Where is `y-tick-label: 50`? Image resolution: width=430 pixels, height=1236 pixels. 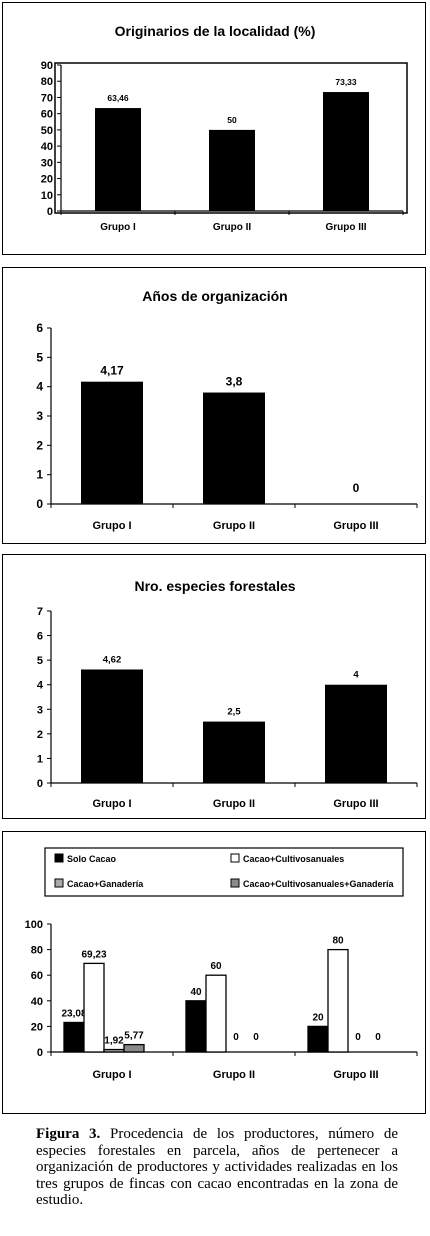 y-tick-label: 50 is located at coordinates (47, 131).